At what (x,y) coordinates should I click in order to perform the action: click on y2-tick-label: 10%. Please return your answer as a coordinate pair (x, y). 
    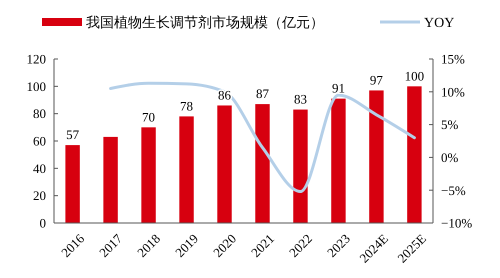
    Looking at the image, I should click on (453, 92).